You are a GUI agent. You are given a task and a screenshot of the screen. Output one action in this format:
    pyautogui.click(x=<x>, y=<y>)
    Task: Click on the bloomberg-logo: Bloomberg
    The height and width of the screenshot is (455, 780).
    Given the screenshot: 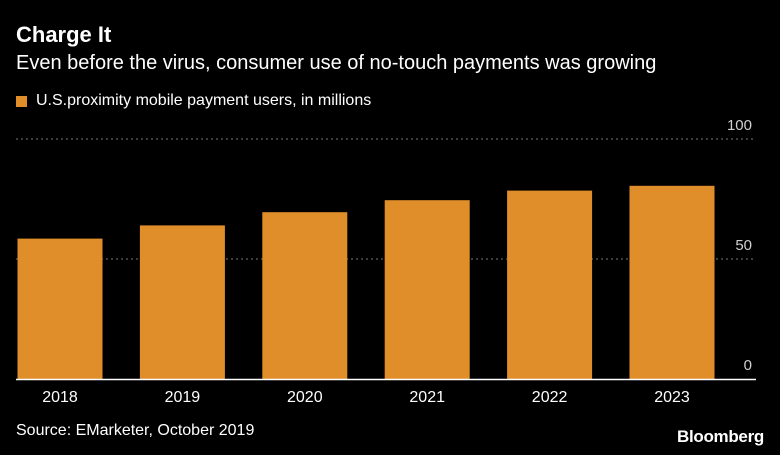 What is the action you would take?
    pyautogui.click(x=720, y=436)
    